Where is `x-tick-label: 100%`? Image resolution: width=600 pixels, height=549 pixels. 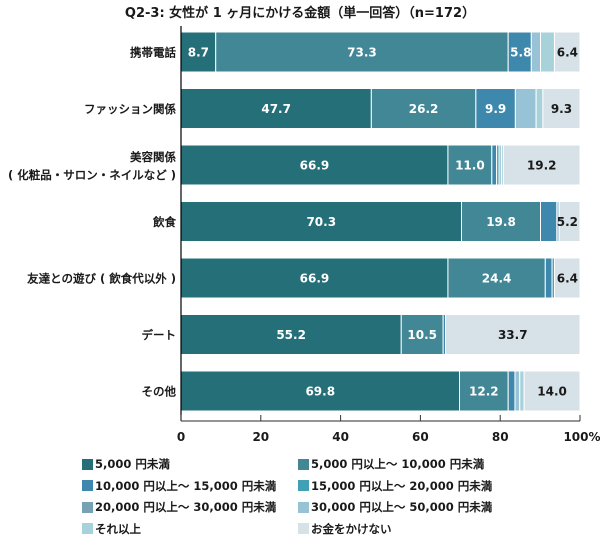
x-tick-label: 100% is located at coordinates (581, 437).